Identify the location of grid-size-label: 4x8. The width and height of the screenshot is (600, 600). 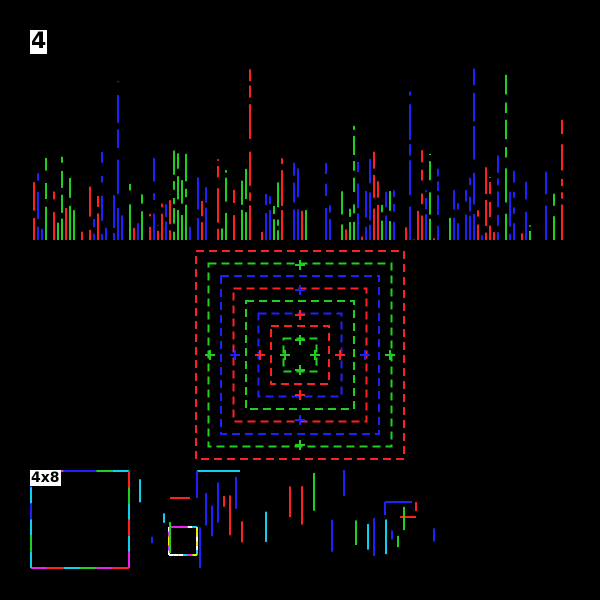
(45, 478).